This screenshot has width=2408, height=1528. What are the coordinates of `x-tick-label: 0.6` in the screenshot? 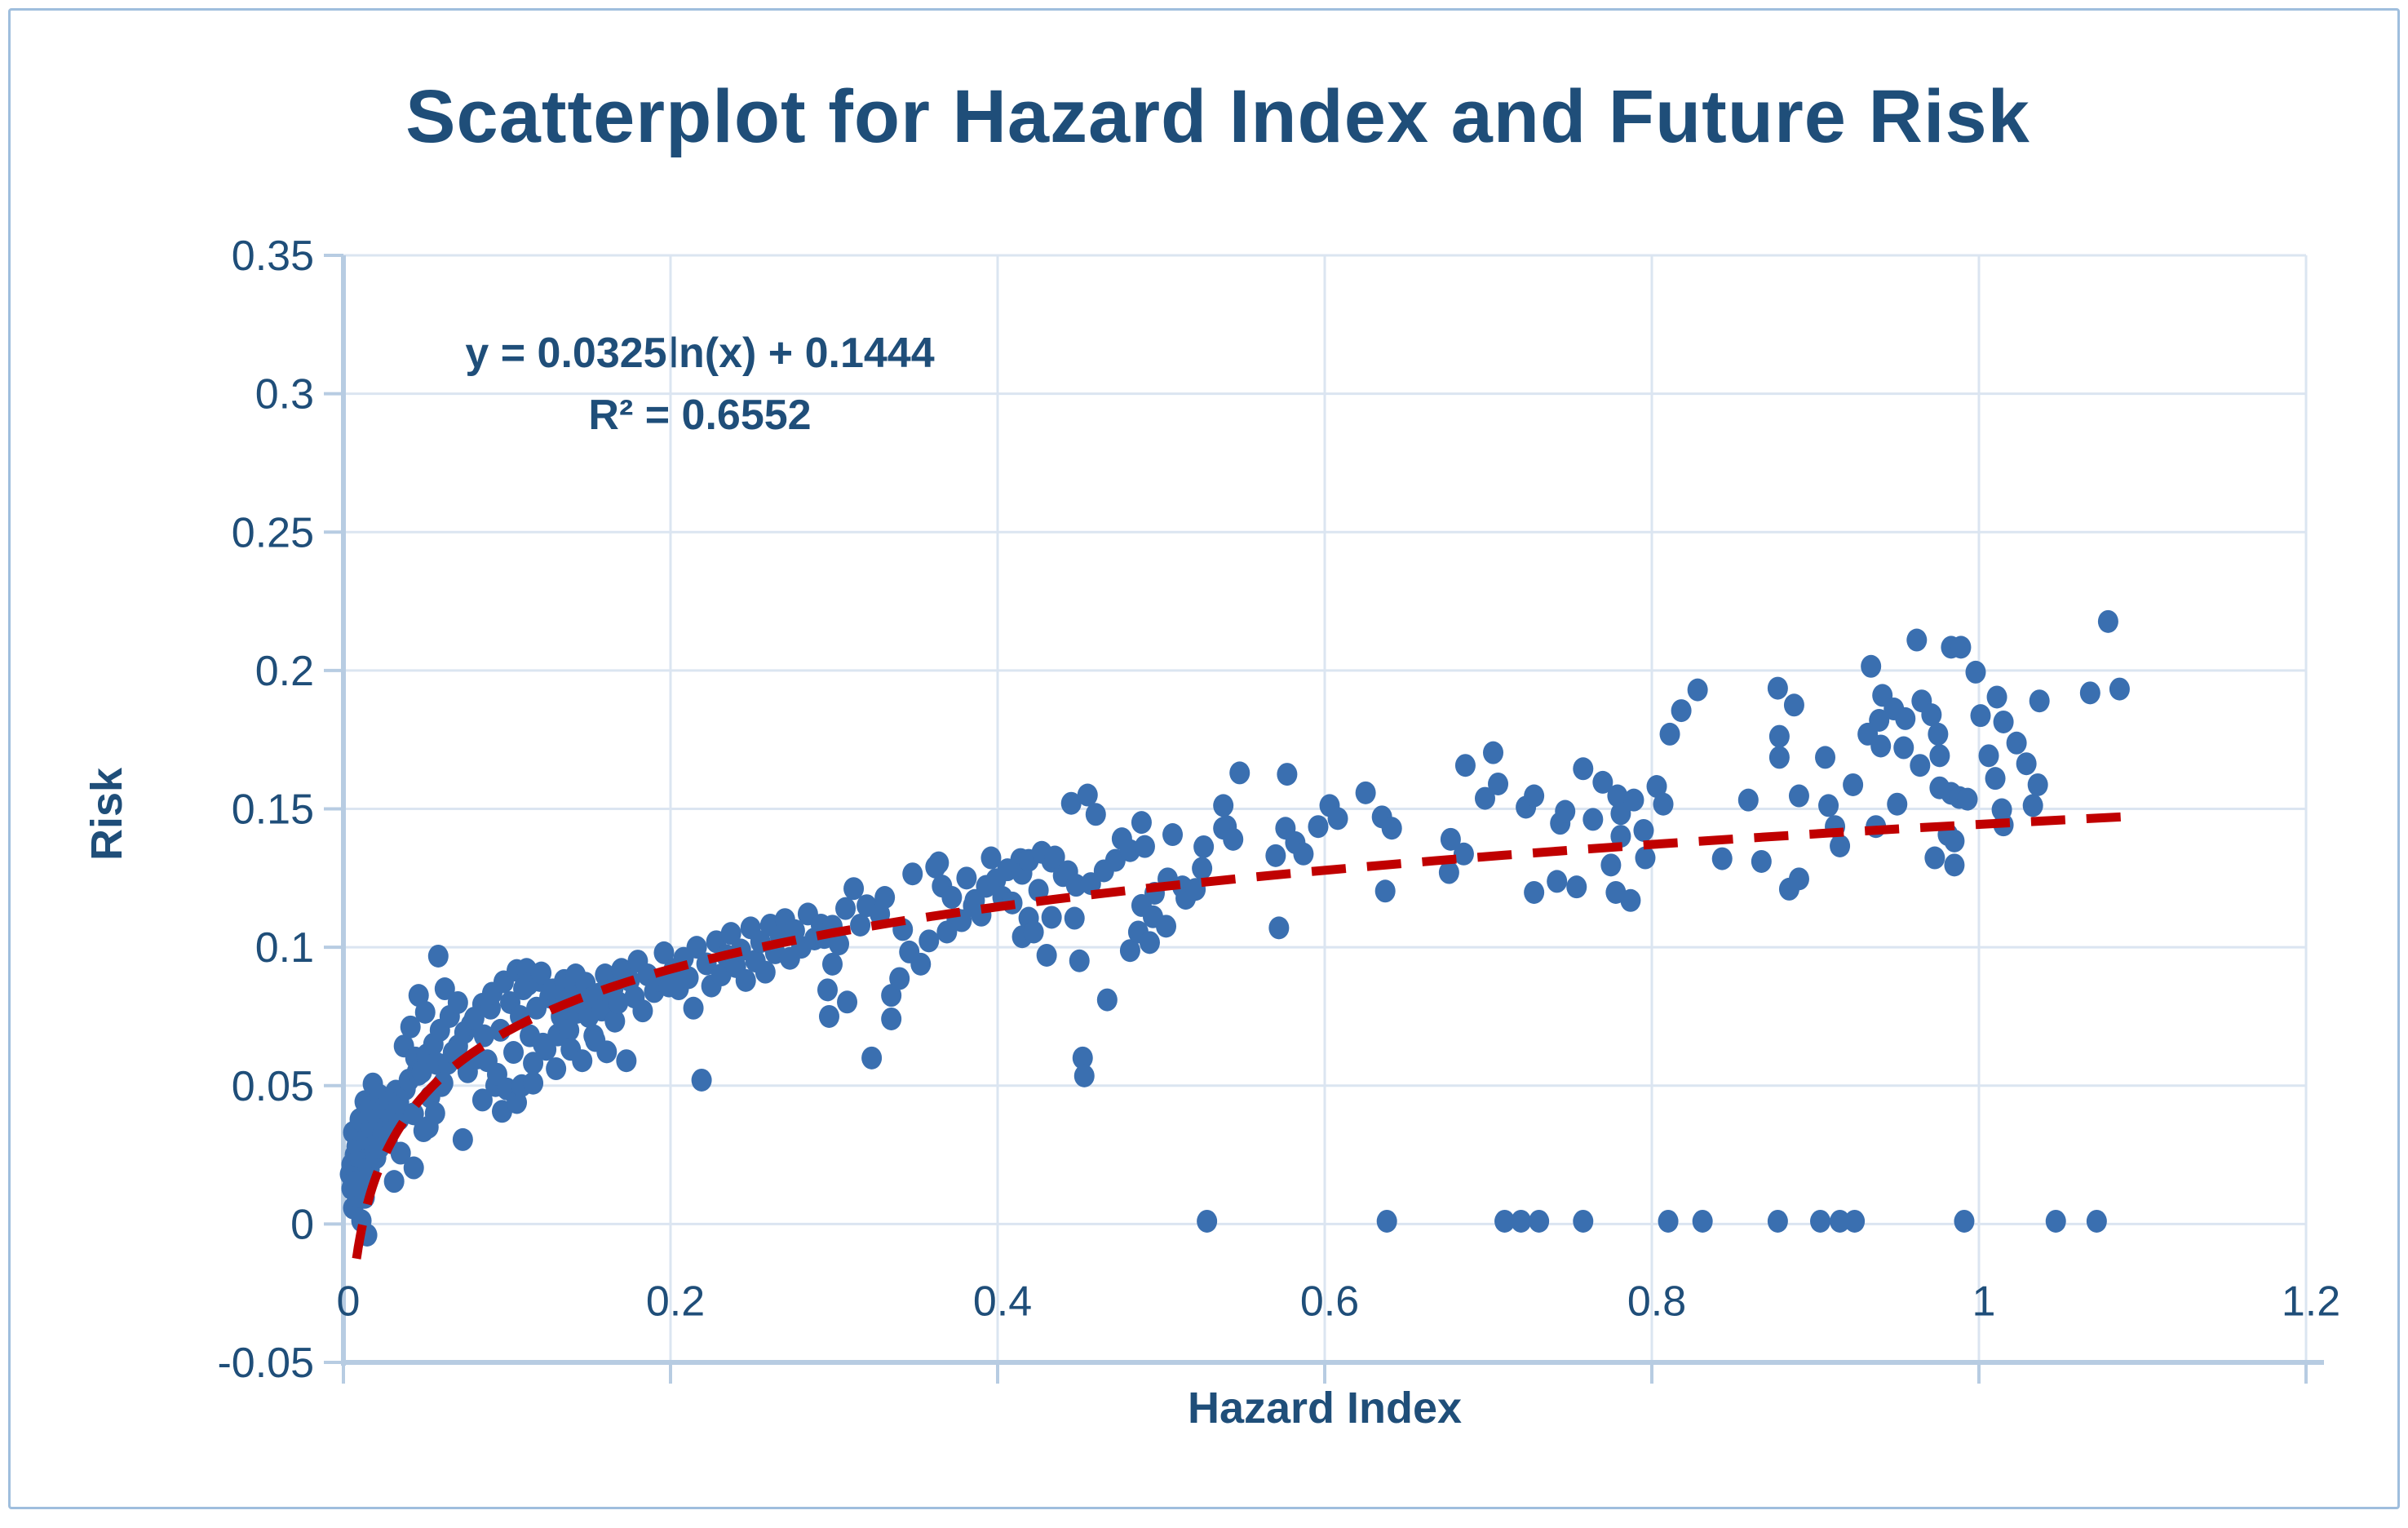 It's located at (1329, 1301).